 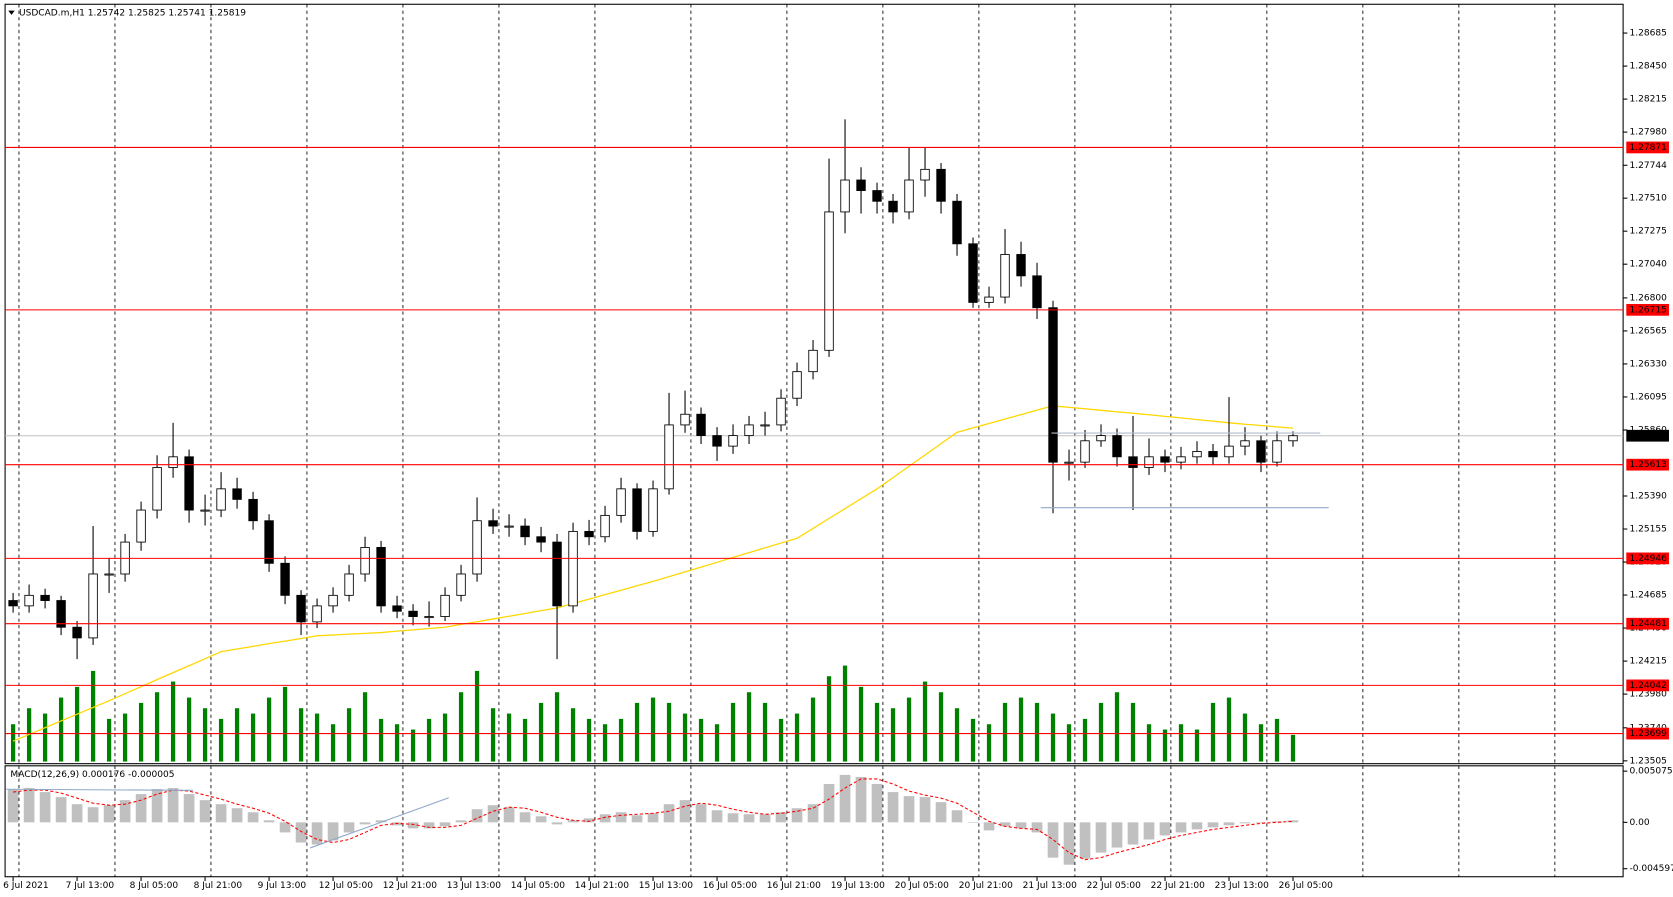 What do you see at coordinates (1649, 364) in the screenshot?
I see `y-tick-label: 1.26330` at bounding box center [1649, 364].